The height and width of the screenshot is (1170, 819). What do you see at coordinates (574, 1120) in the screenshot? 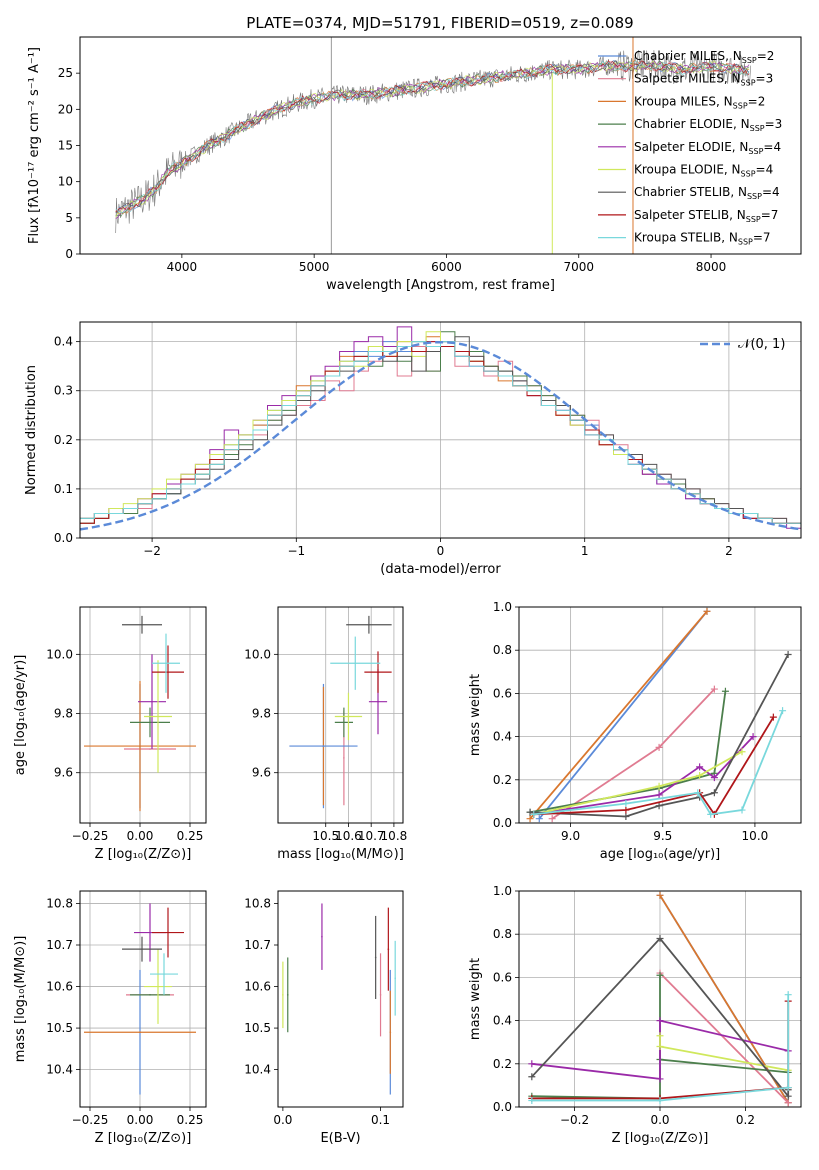
I see `x-tick-label: −0.2` at bounding box center [574, 1120].